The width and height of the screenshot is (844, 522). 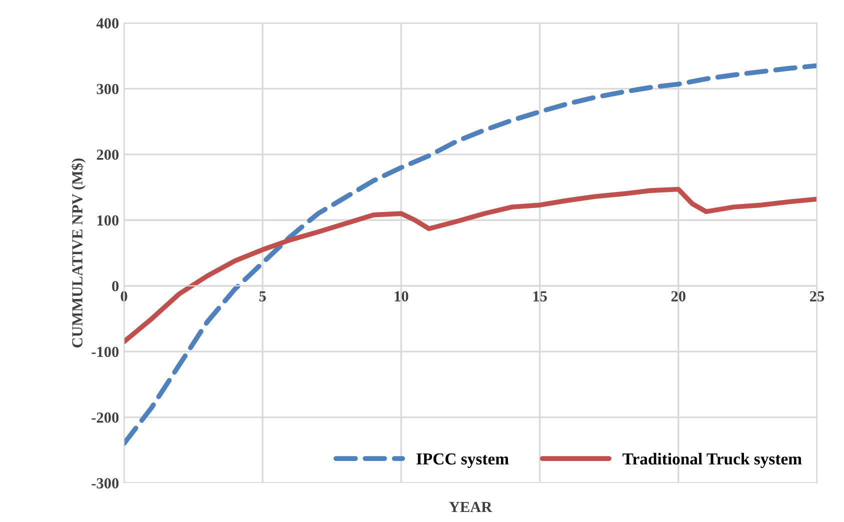 What do you see at coordinates (107, 23) in the screenshot?
I see `y-tick-label: 400` at bounding box center [107, 23].